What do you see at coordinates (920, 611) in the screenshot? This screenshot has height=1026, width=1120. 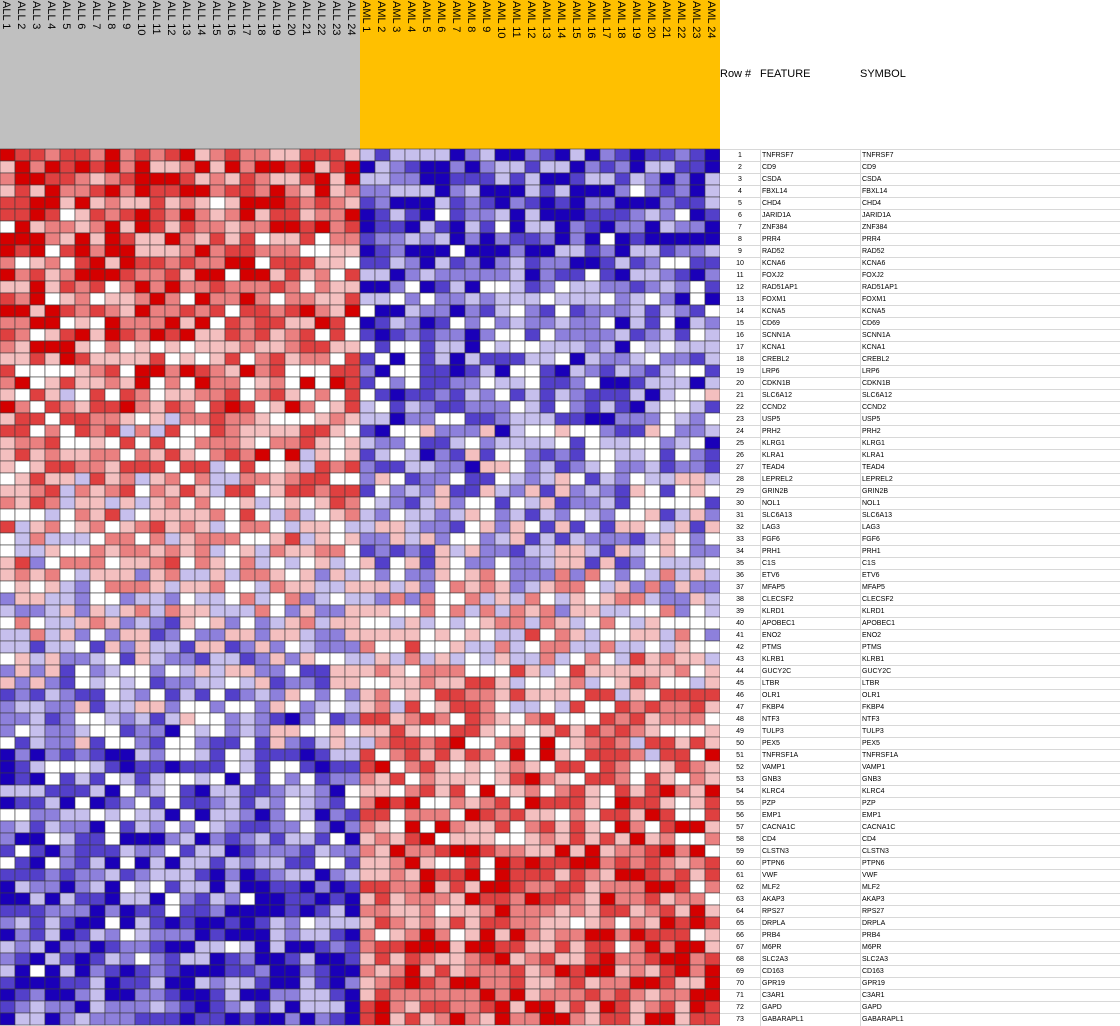 I see `table-row: 39 KLRD1 KLRD1` at bounding box center [920, 611].